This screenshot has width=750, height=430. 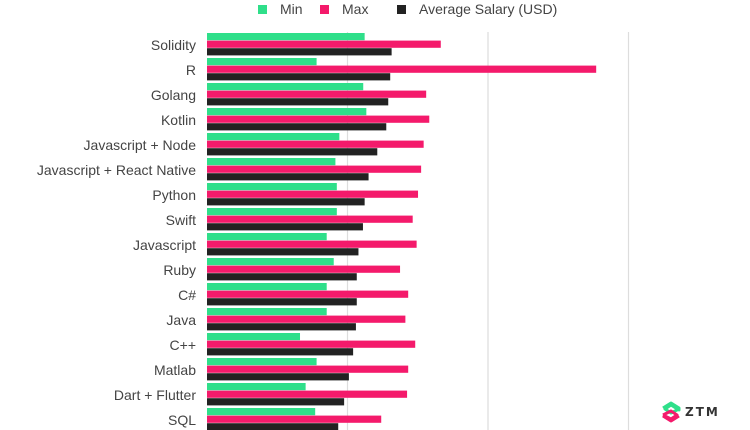 I want to click on category-label: Python, so click(x=174, y=195).